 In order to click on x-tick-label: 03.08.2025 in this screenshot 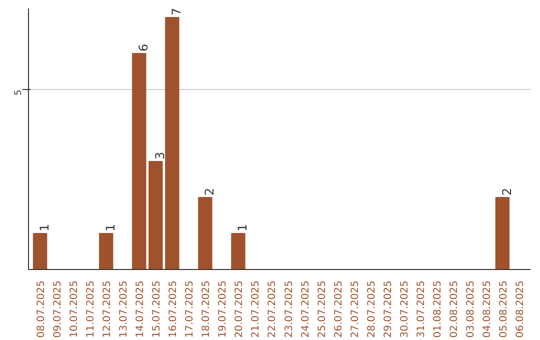, I will do `click(470, 309)`.